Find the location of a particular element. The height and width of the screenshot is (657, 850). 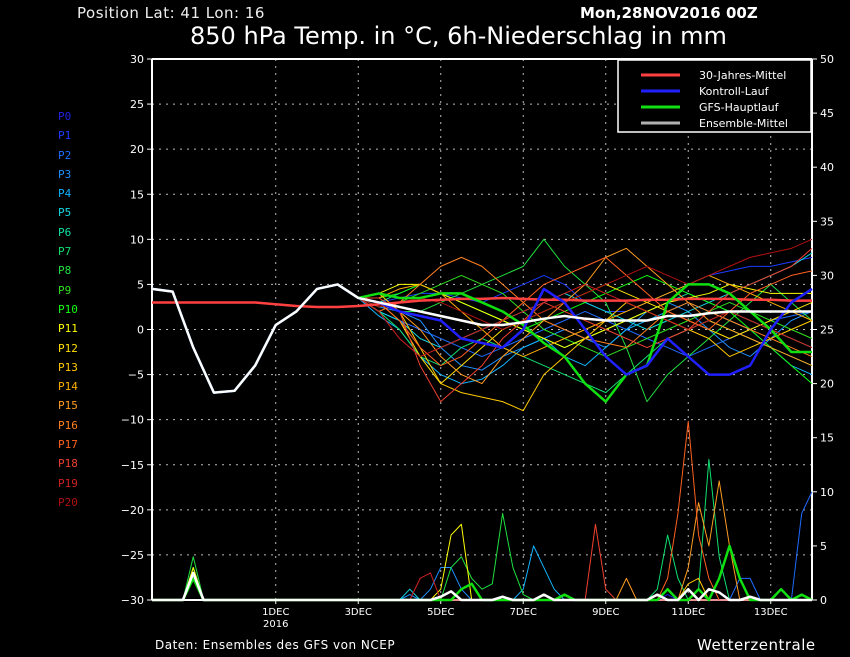

y-tick-label-right: 45 is located at coordinates (827, 113).